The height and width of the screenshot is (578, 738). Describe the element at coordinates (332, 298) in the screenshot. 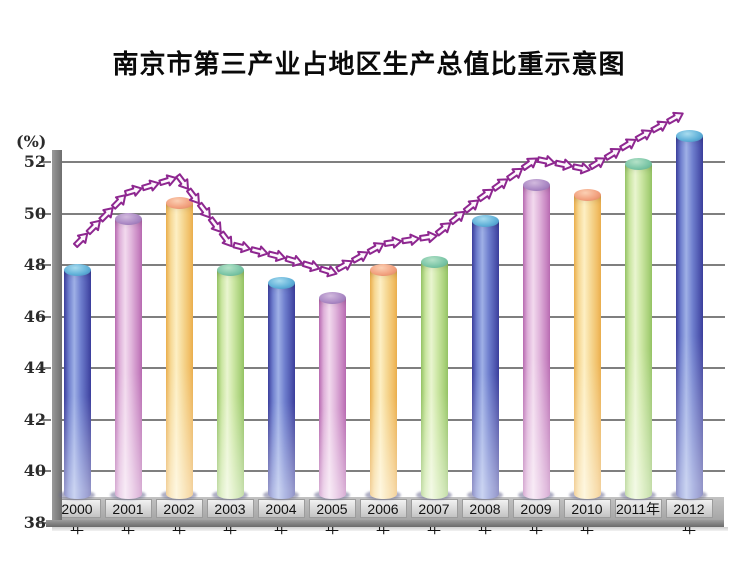

I see `bar-cap-2005年` at that location.